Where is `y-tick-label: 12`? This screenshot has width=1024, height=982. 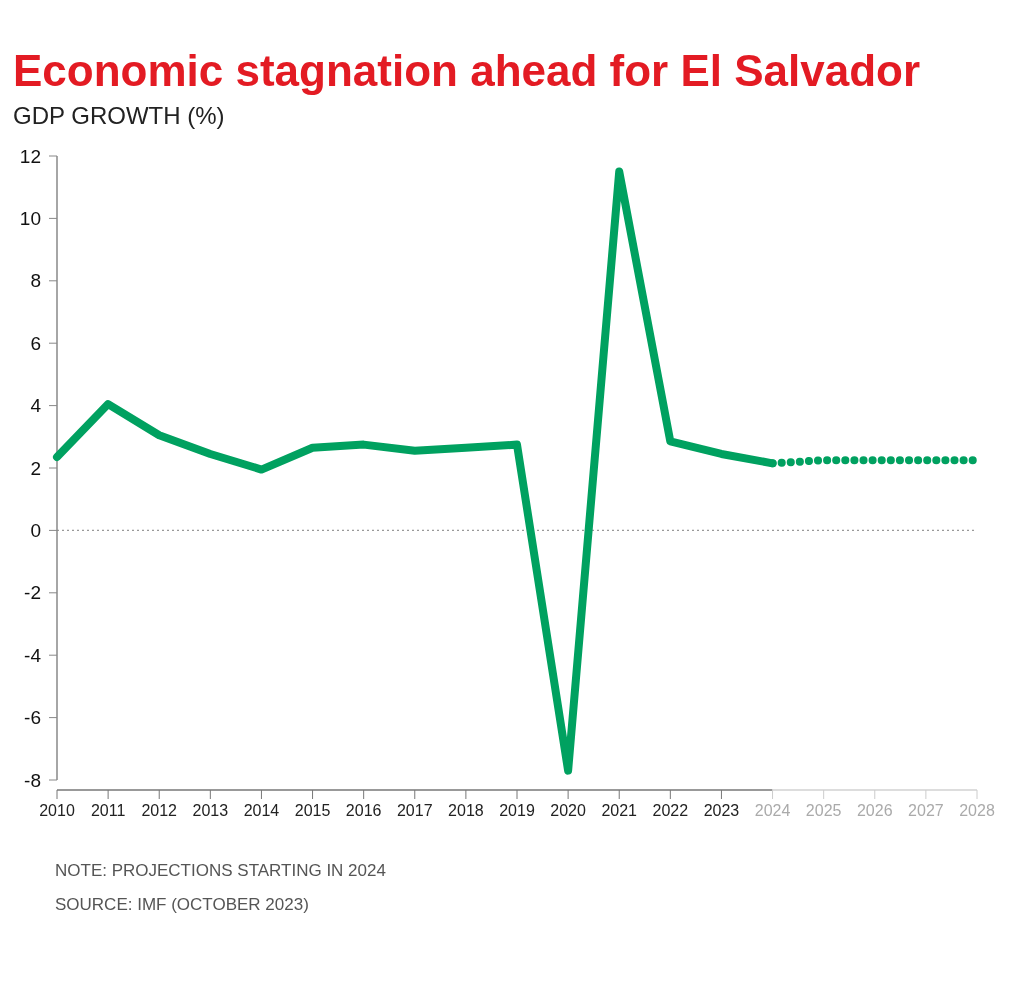 y-tick-label: 12 is located at coordinates (30, 156).